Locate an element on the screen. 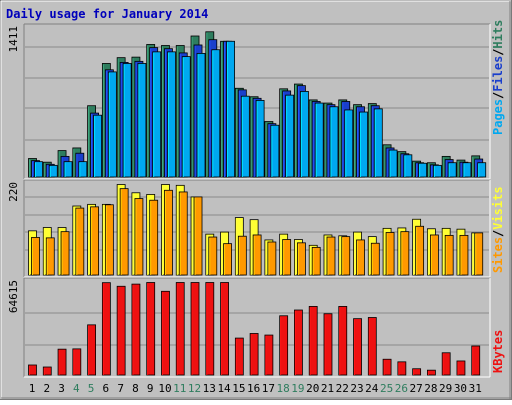  x-tick-day-8: 8 is located at coordinates (135, 388).